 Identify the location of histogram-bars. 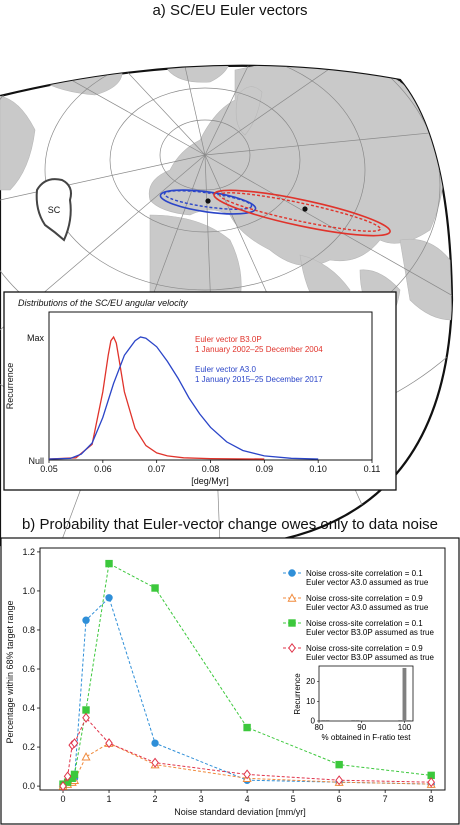
(366, 694).